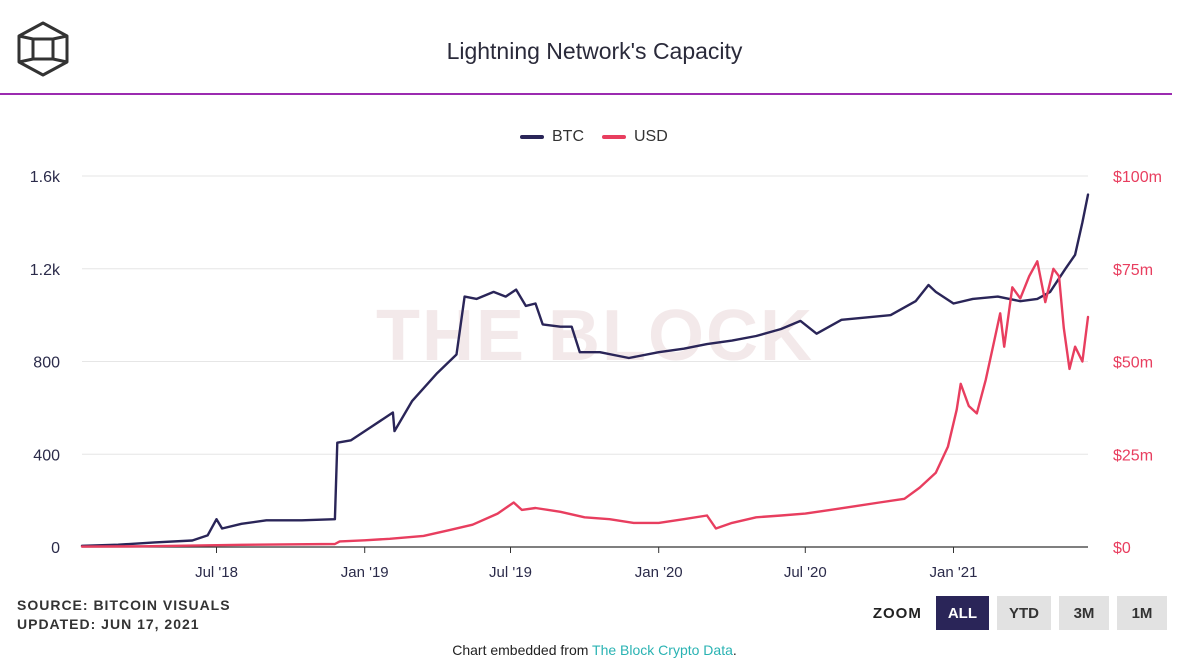 Image resolution: width=1189 pixels, height=671 pixels. Describe the element at coordinates (55, 548) in the screenshot. I see `y-left-tick-label: 0` at that location.